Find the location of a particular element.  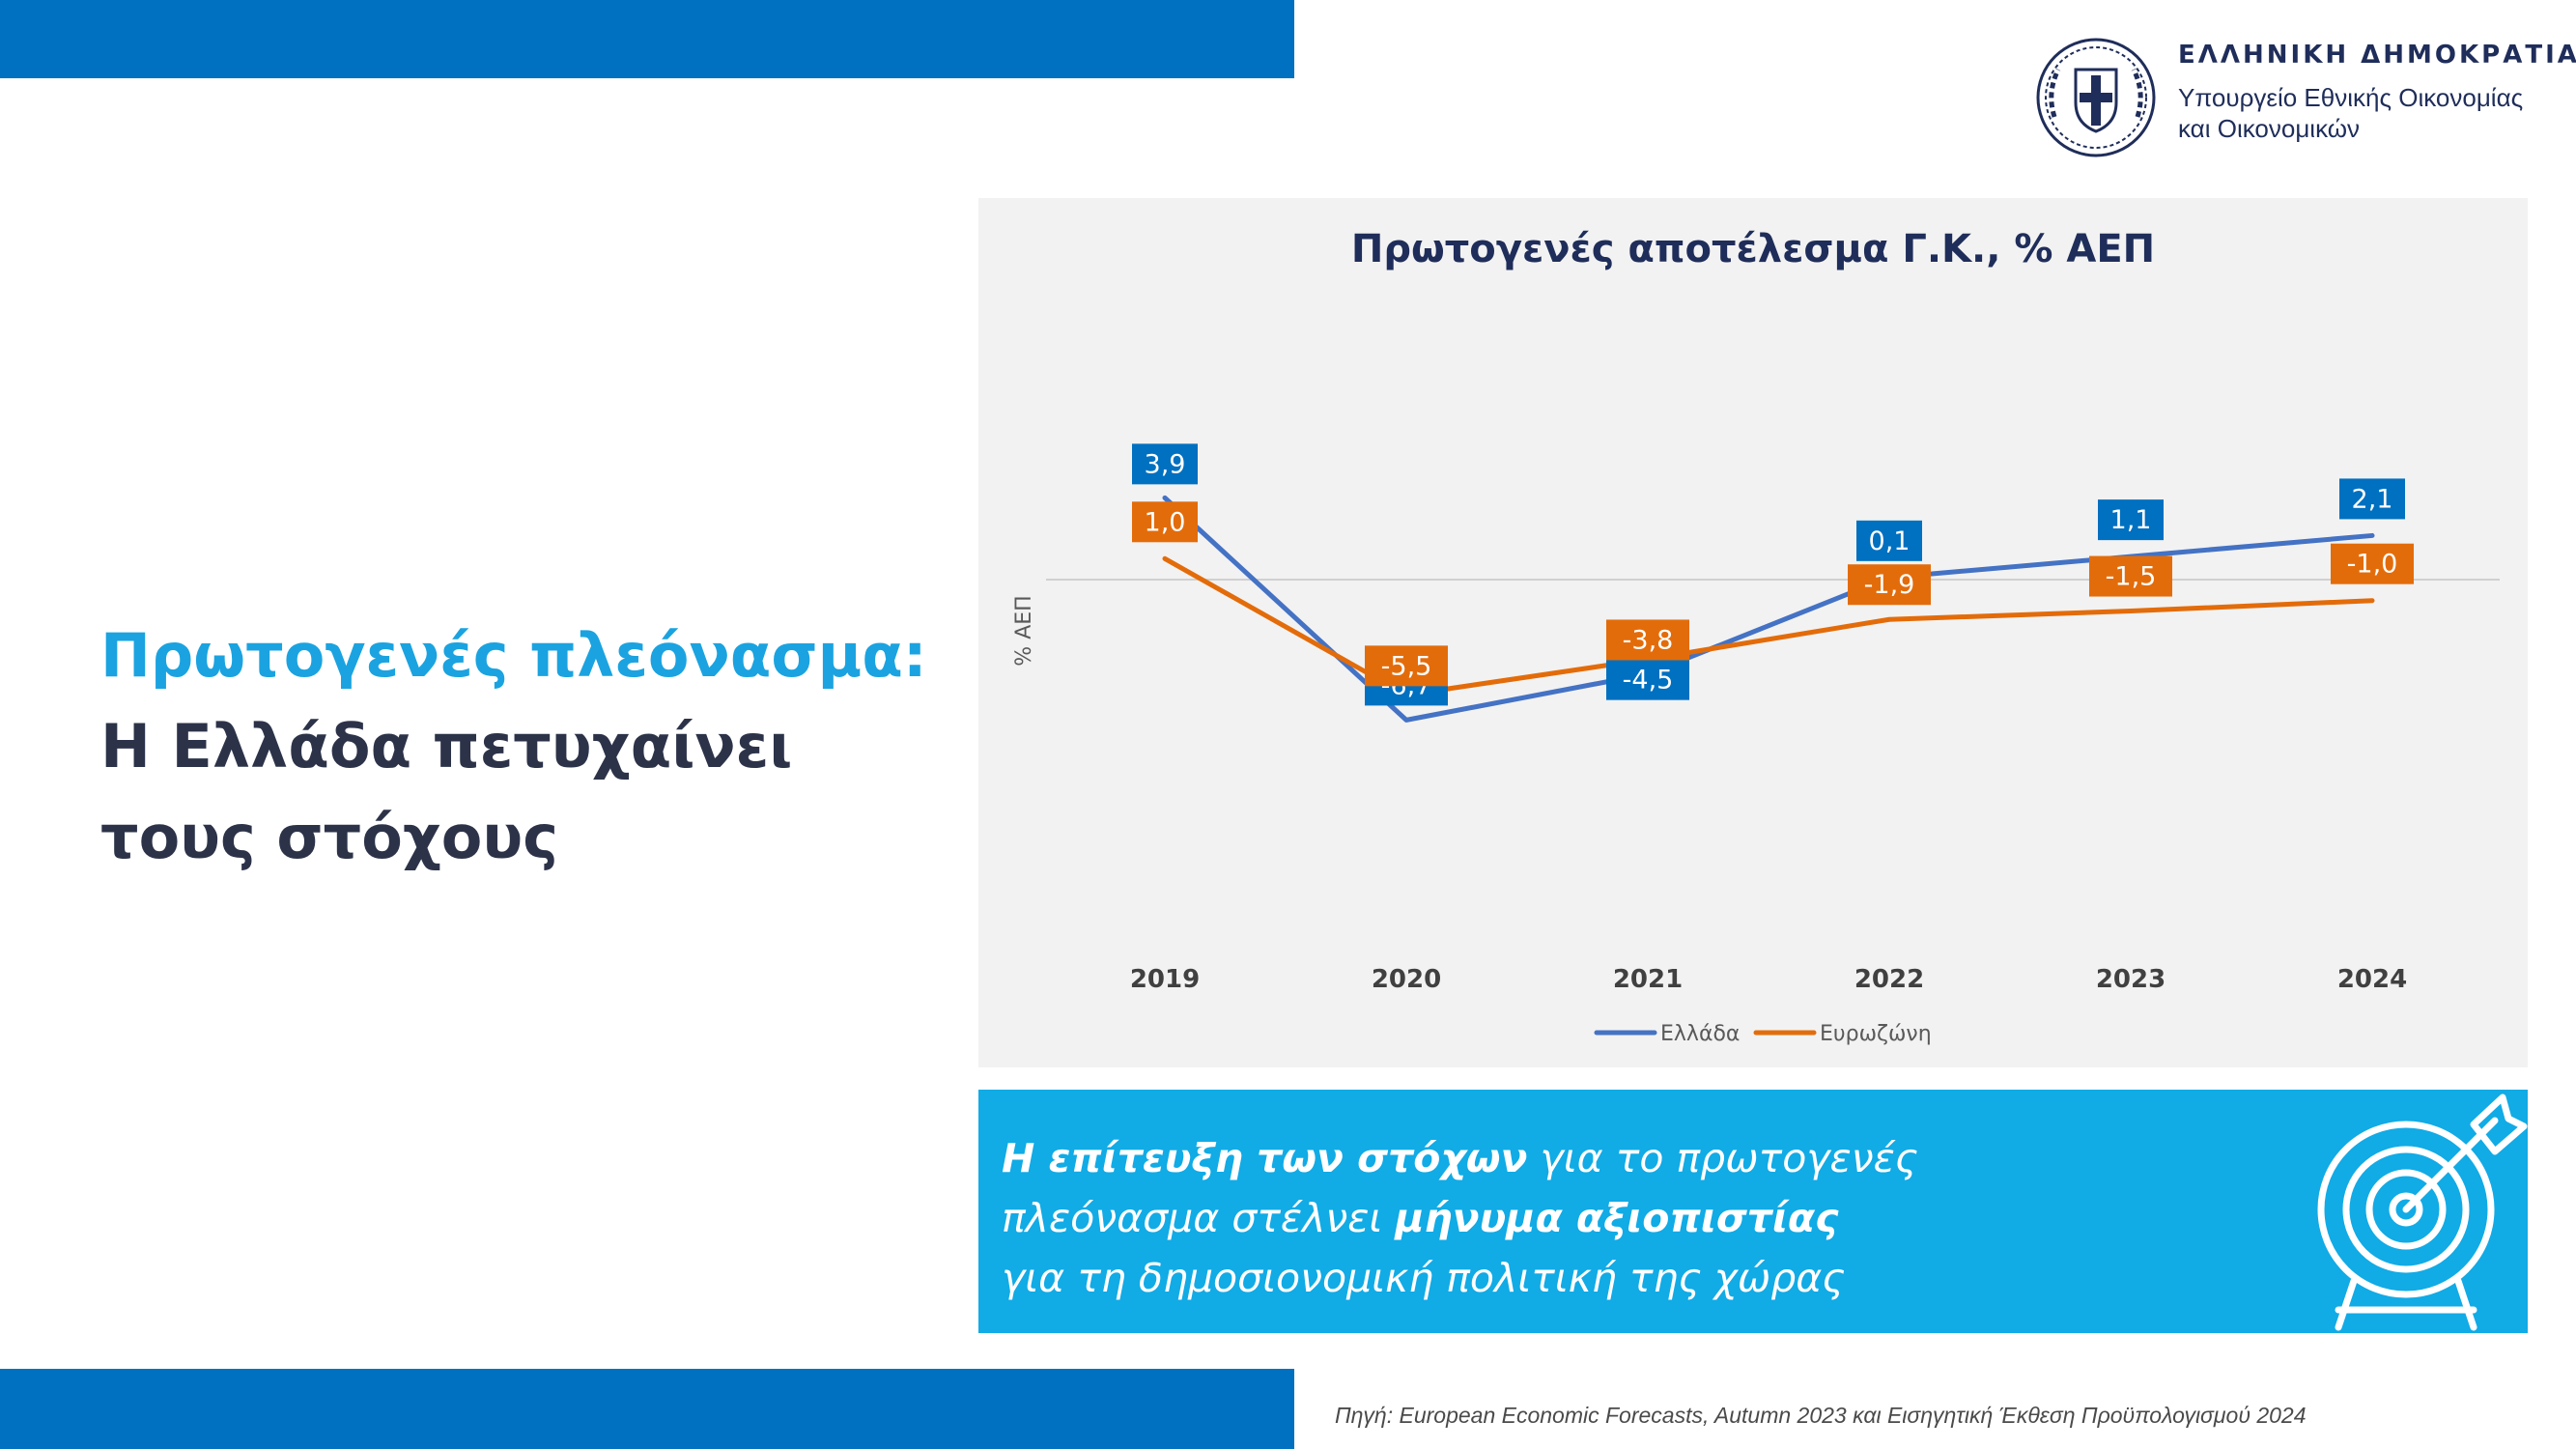

headline-line-2: Η Ελλάδα πετυχαίνει is located at coordinates (446, 746).